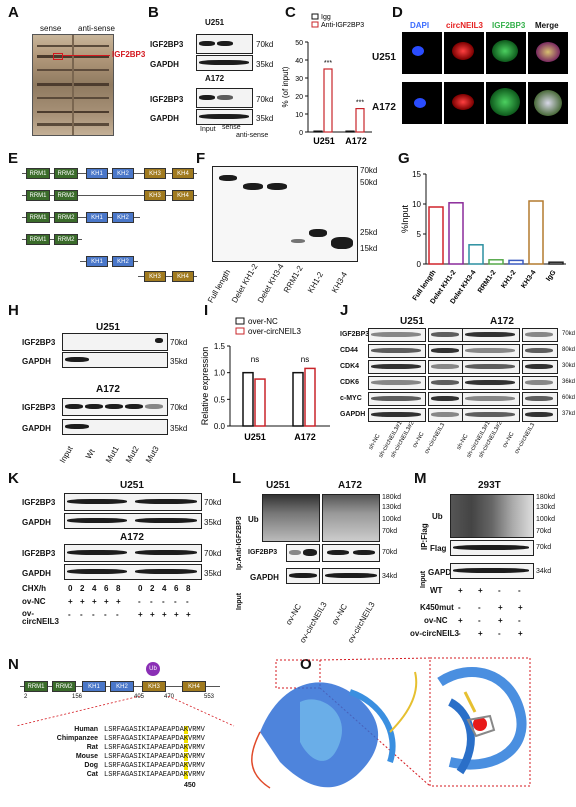  I want to click on blot-j-kd: 80kd, so click(569, 350).